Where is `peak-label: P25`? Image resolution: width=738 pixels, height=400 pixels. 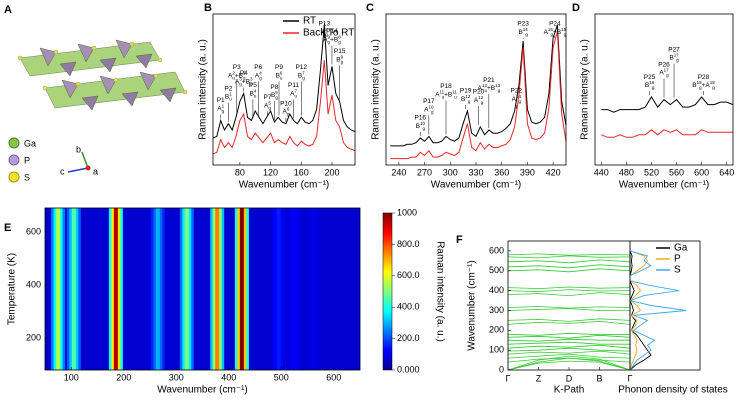
peak-label: P25 is located at coordinates (650, 77).